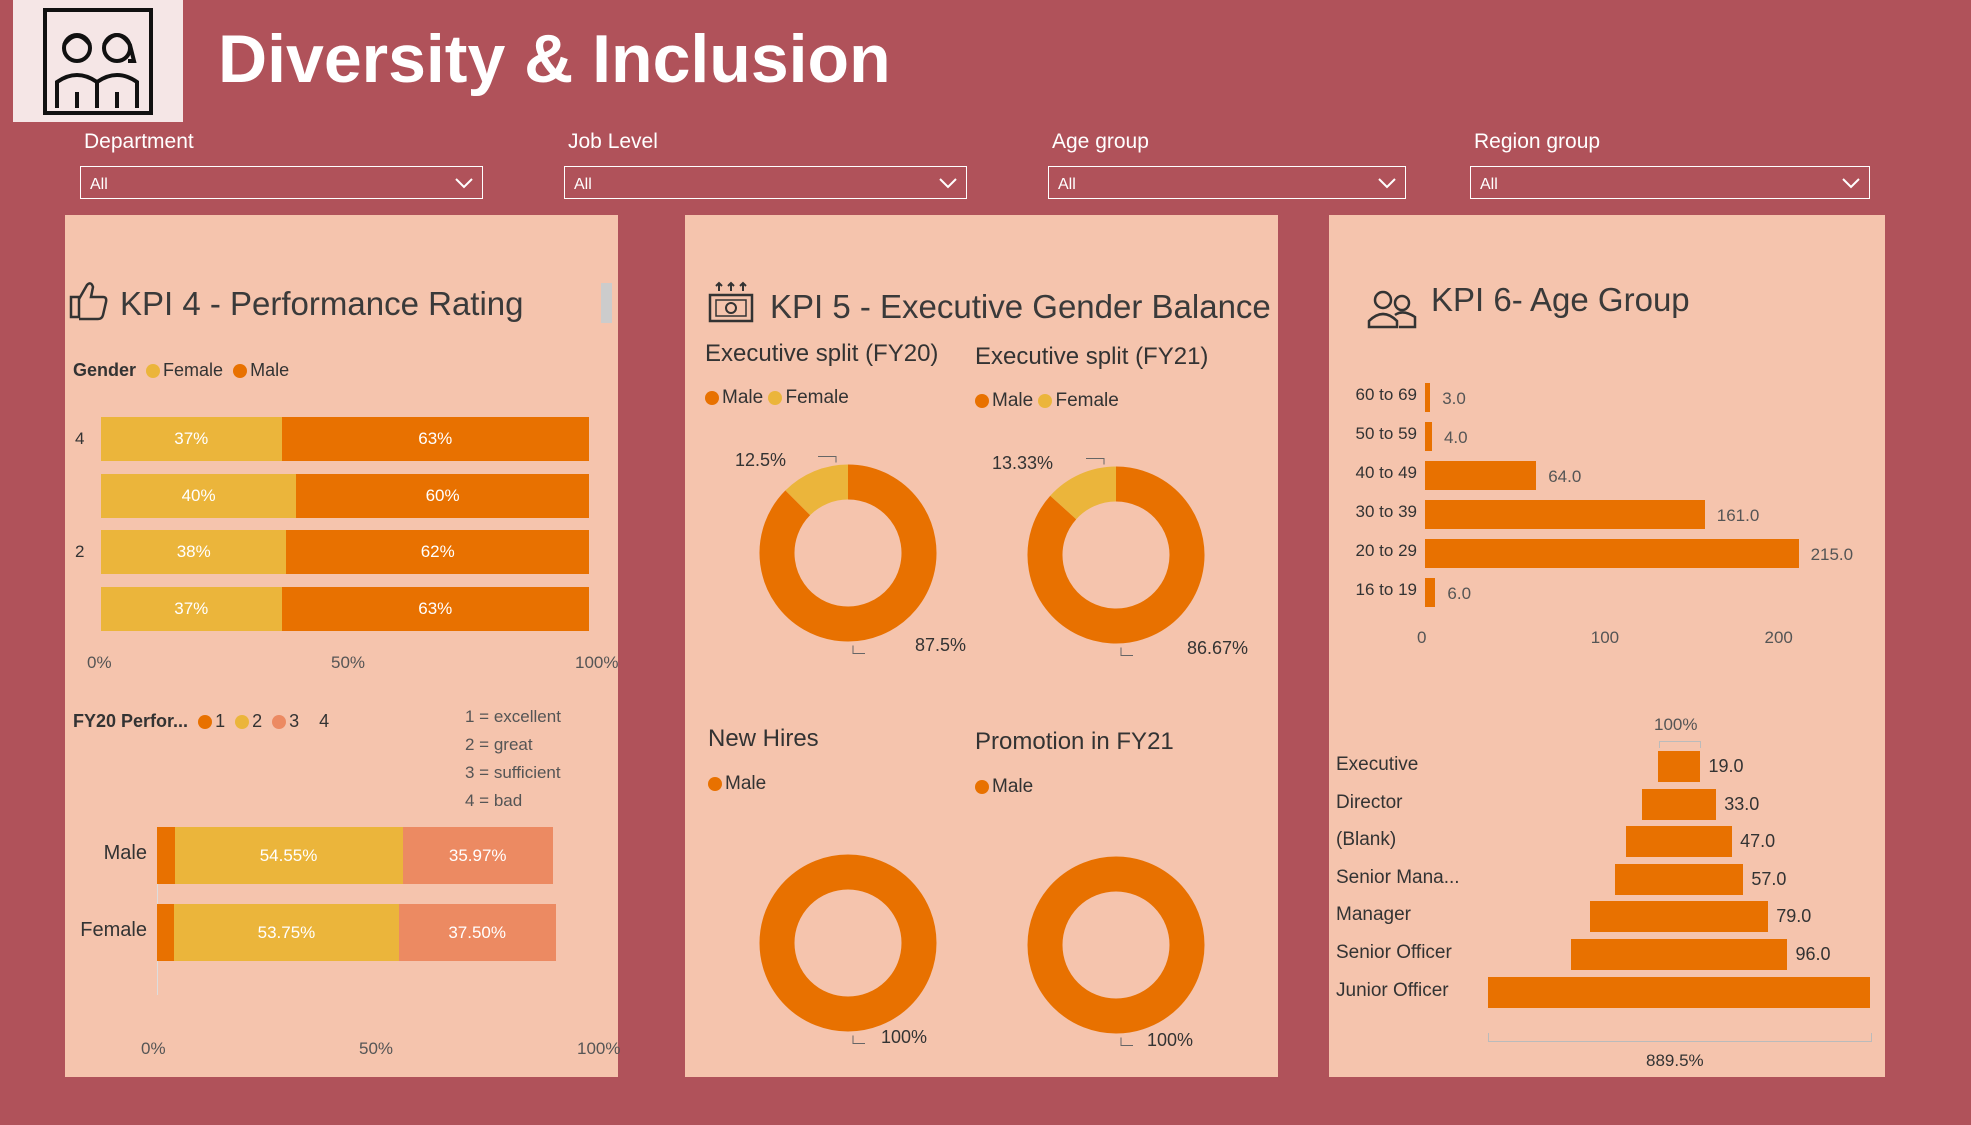 The image size is (1971, 1125). I want to click on age-group-dropdown: All, so click(1227, 182).